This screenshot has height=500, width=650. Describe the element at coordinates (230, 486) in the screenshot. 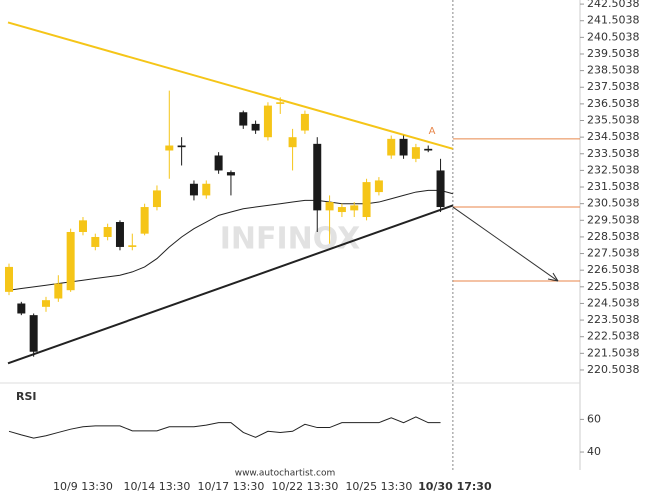

I see `x-tick-label: 10/17 13:30` at that location.